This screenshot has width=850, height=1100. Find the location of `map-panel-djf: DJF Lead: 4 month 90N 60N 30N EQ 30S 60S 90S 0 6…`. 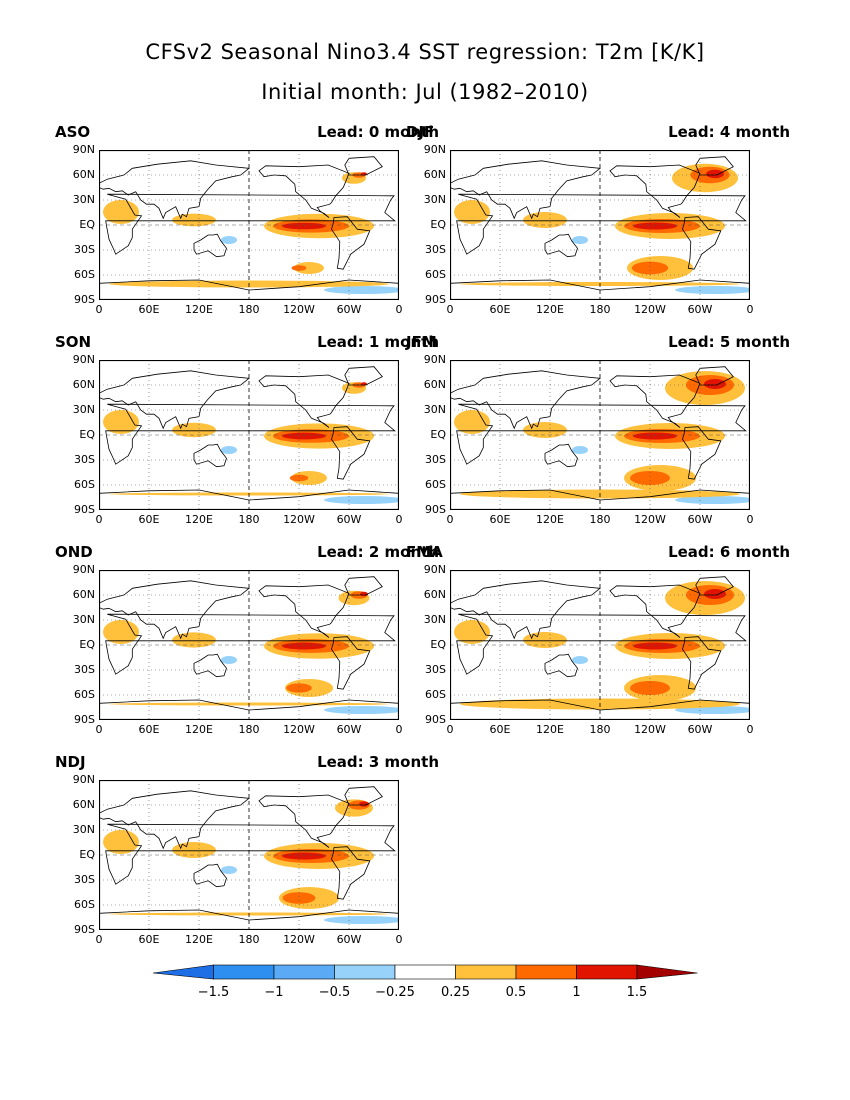

map-panel-djf: DJF Lead: 4 month 90N 60N 30N EQ 30S 60S 90S 0 6… is located at coordinates (596, 224).